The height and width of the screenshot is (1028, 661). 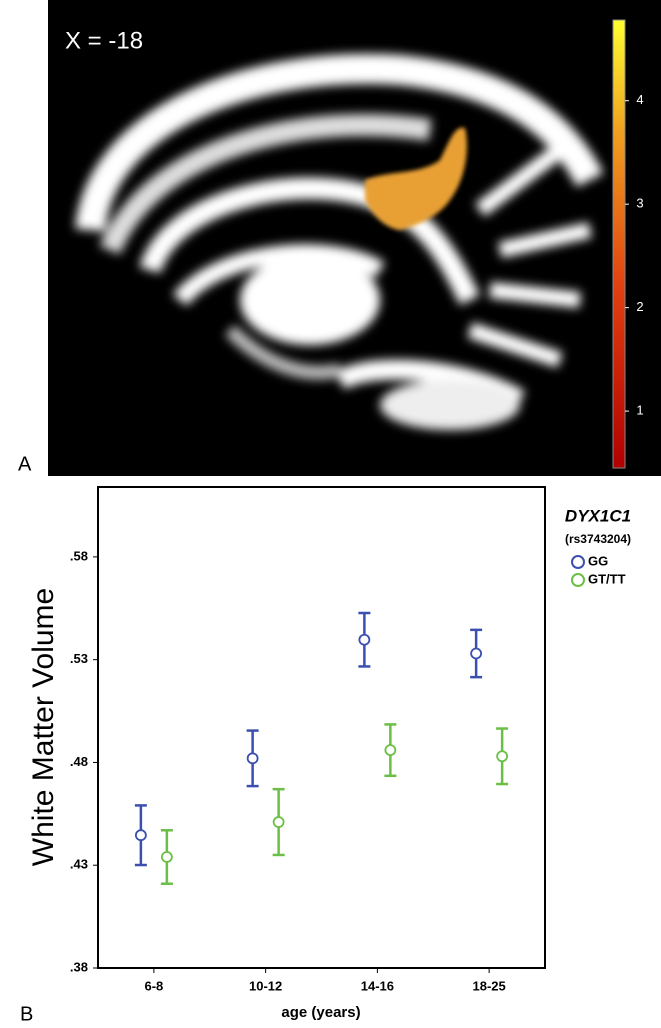 What do you see at coordinates (79, 966) in the screenshot?
I see `y-tick-label: .38` at bounding box center [79, 966].